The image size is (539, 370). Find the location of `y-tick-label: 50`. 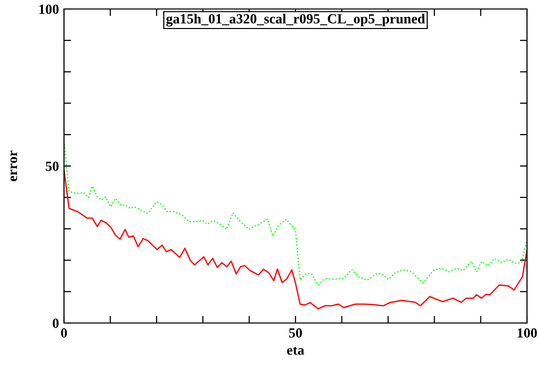

y-tick-label: 50 is located at coordinates (52, 166).